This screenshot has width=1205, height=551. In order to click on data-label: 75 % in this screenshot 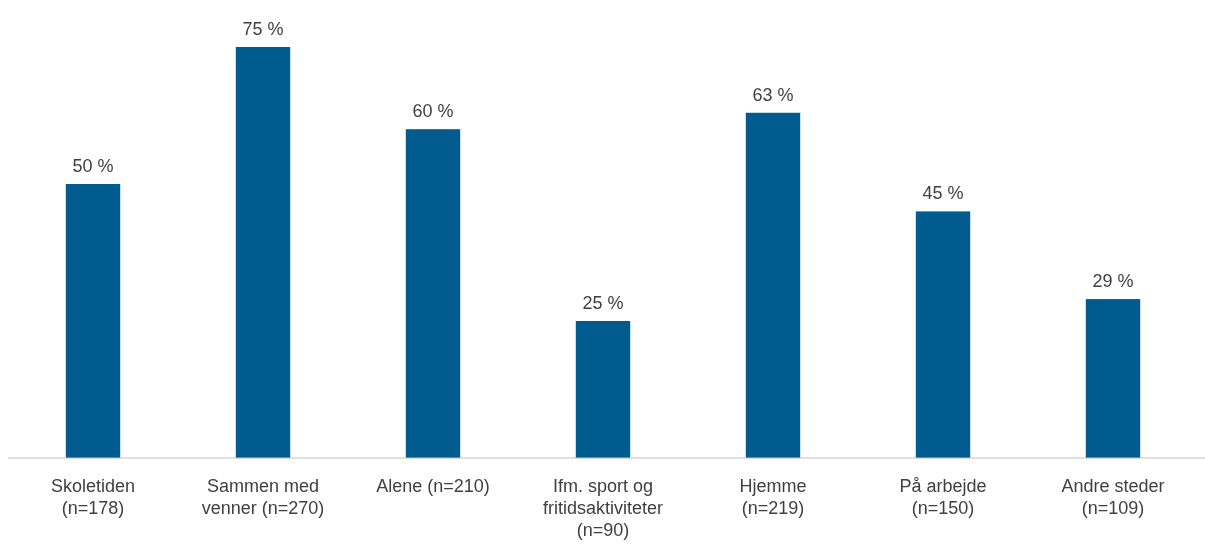, I will do `click(263, 29)`.